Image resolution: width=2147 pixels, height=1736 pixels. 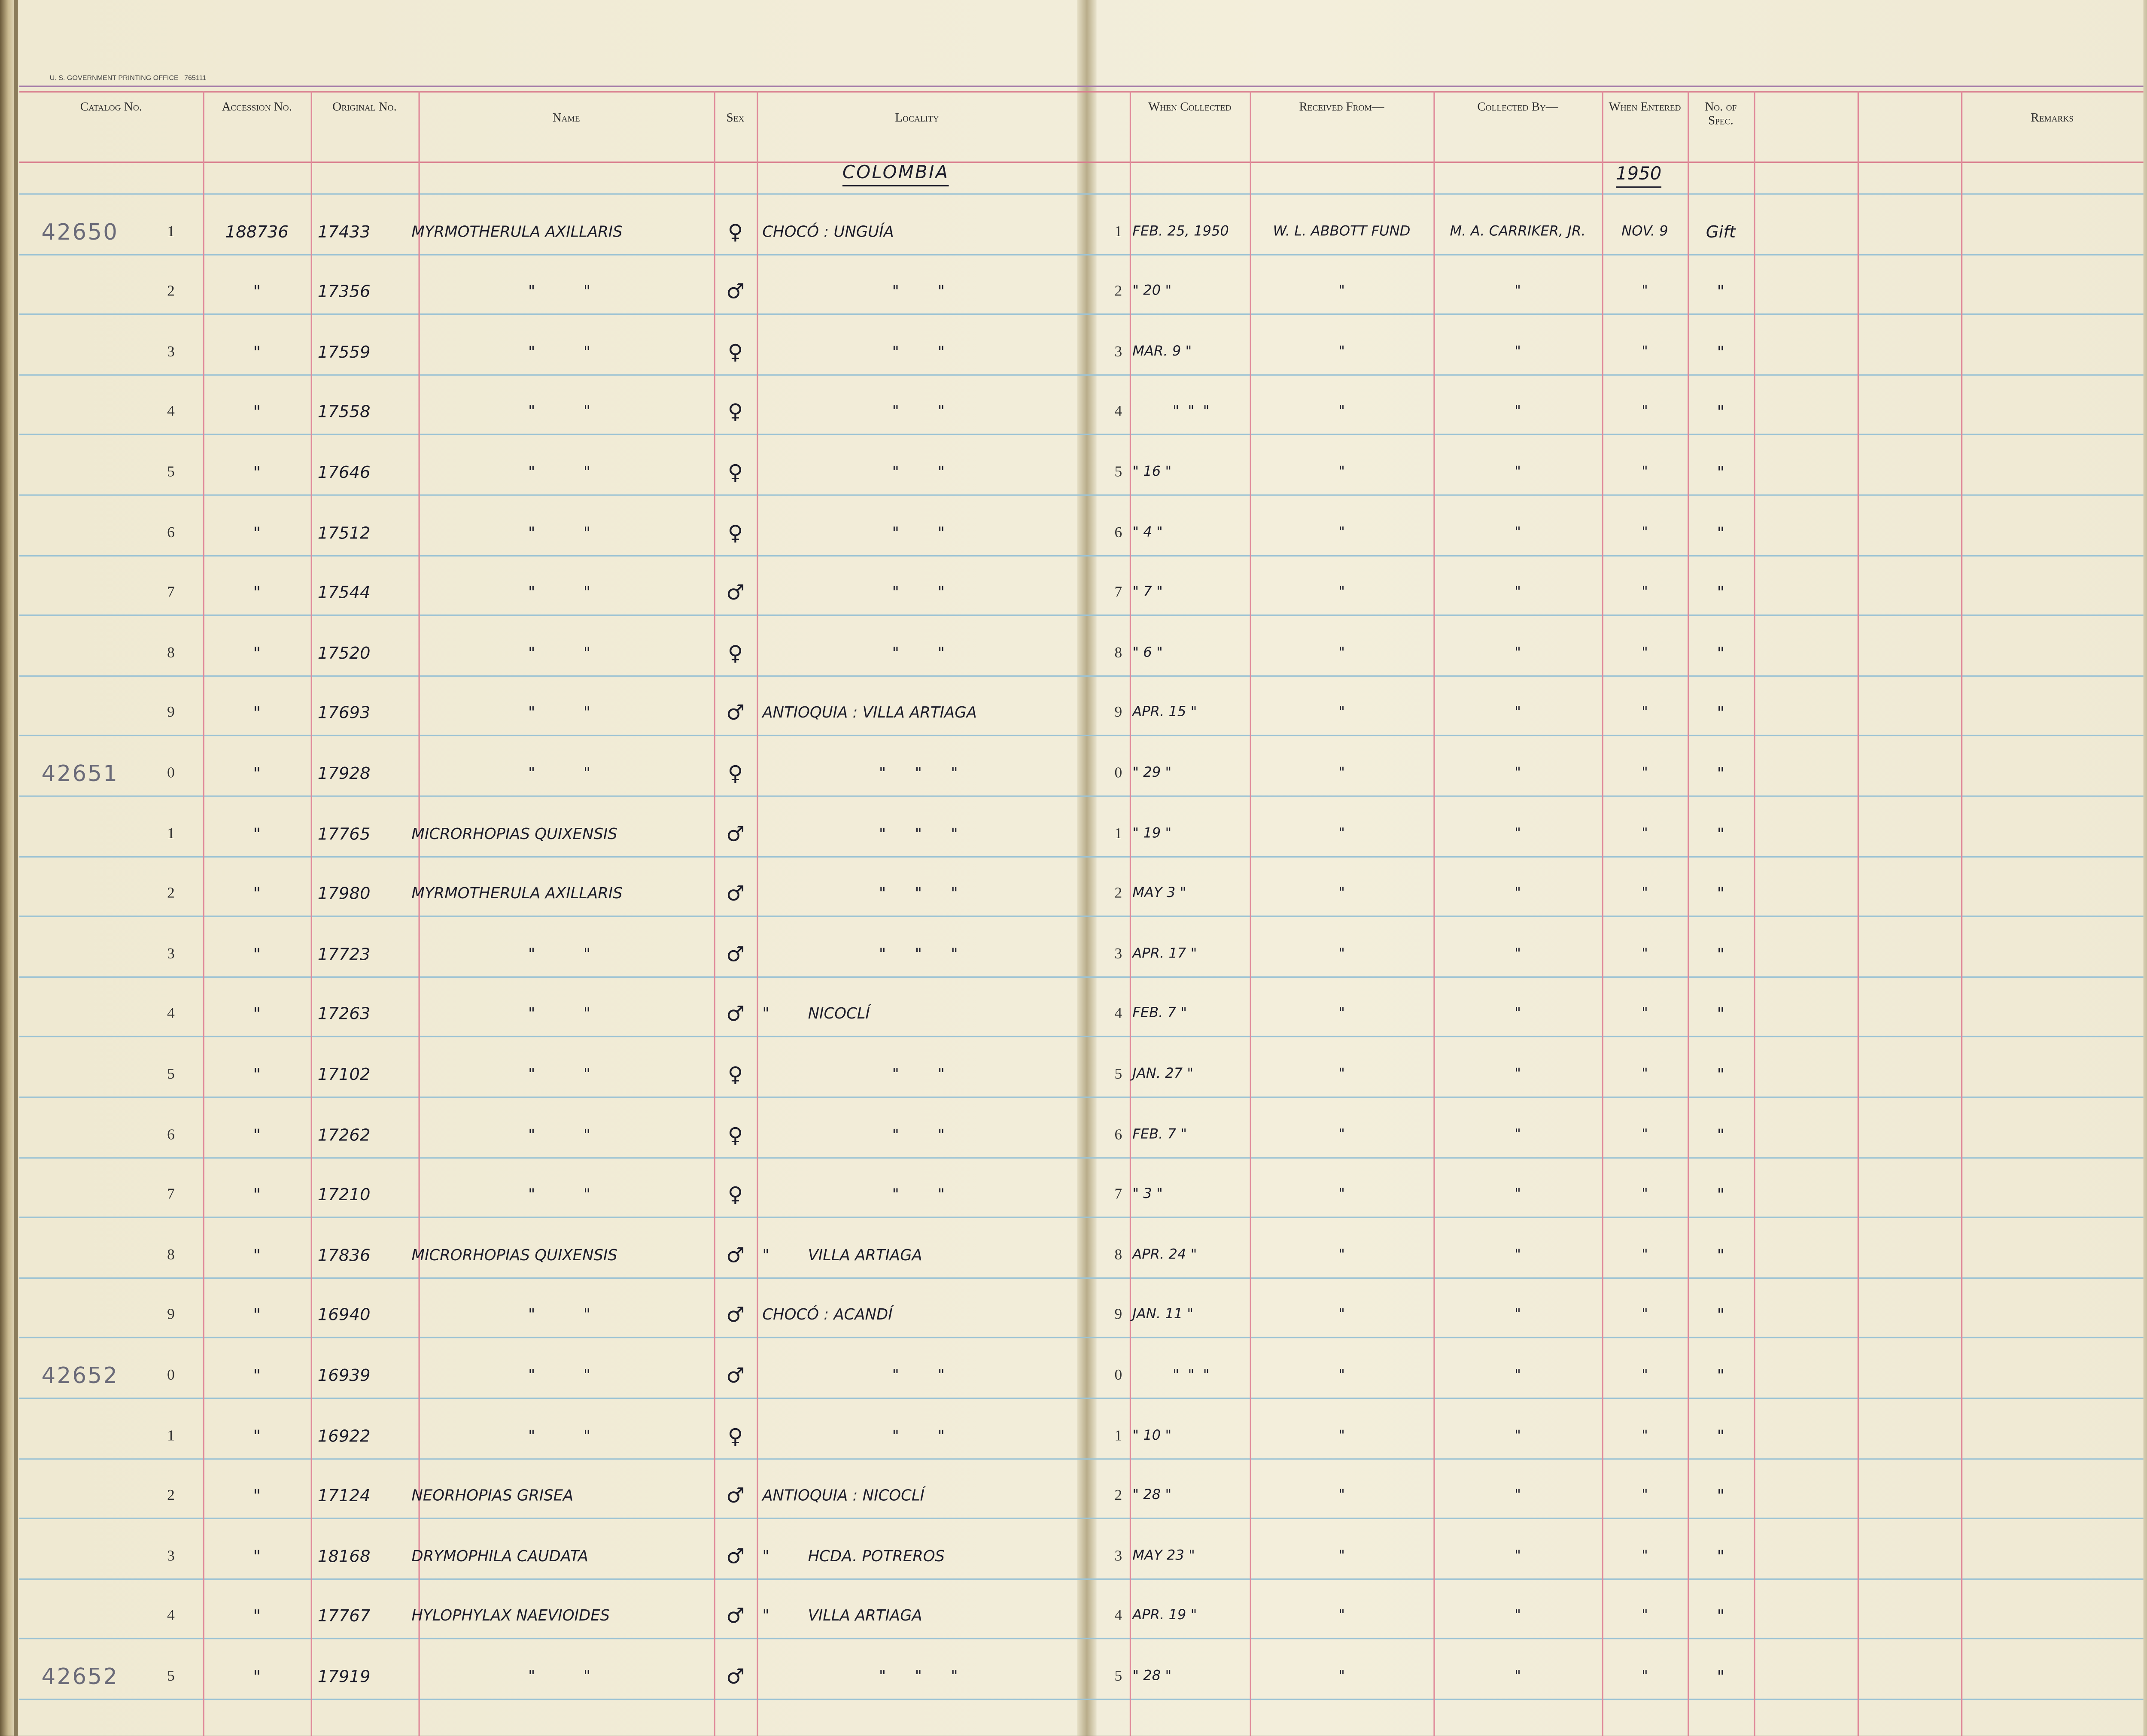 I want to click on row-digit-right: 9, so click(x=1118, y=713).